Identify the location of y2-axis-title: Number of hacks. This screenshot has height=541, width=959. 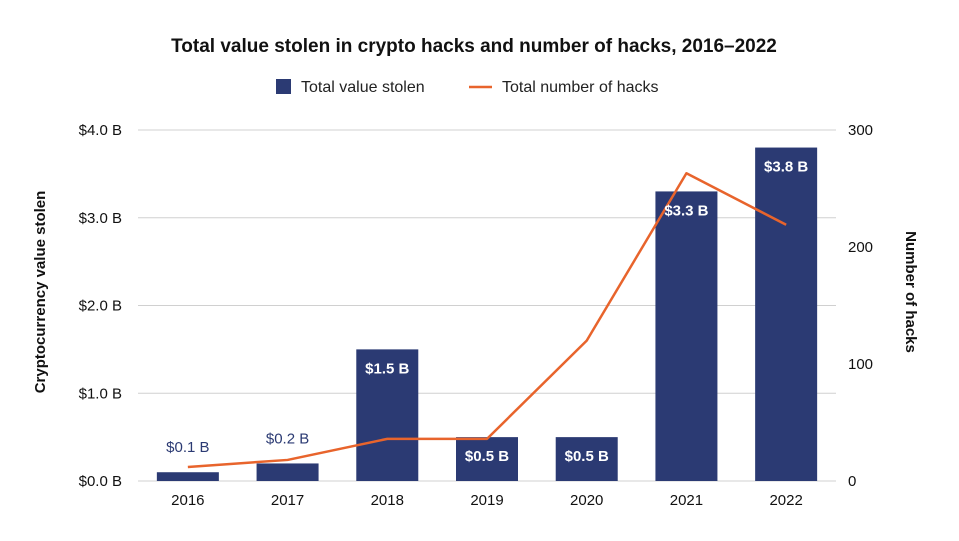
(910, 292).